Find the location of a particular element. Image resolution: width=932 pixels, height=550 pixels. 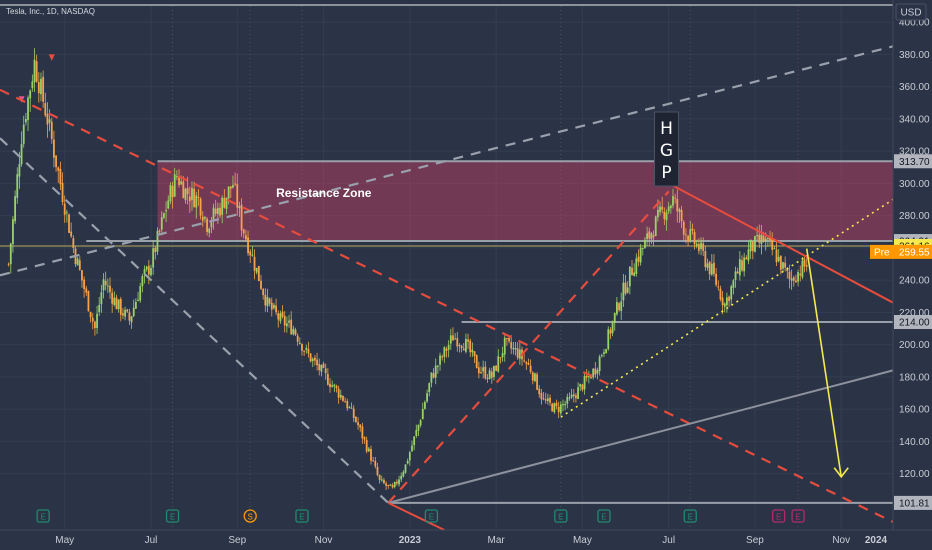

projection-arrow-line is located at coordinates (824, 362).